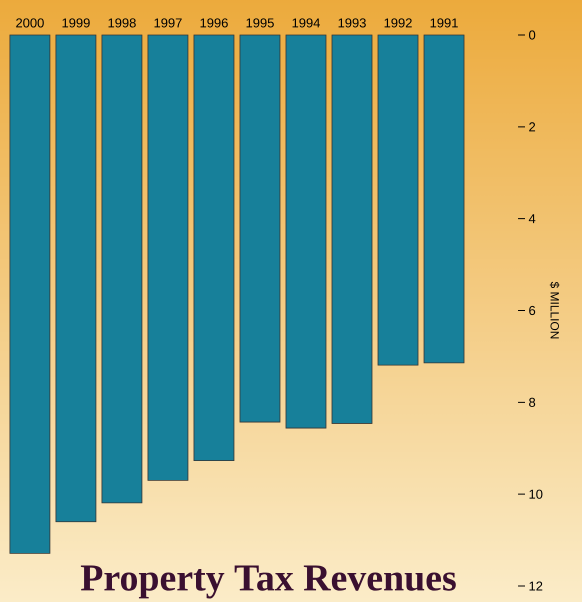 The height and width of the screenshot is (602, 582). Describe the element at coordinates (532, 127) in the screenshot. I see `y-tick-label: 2` at that location.